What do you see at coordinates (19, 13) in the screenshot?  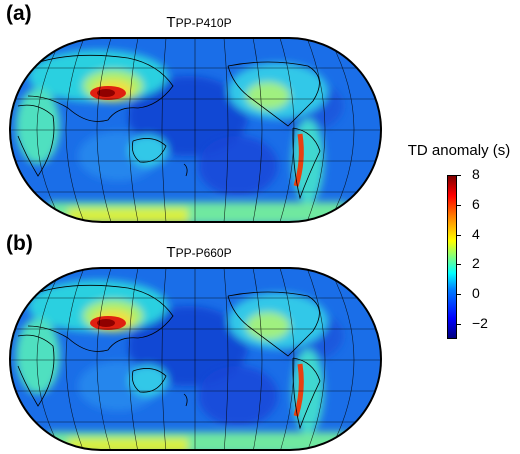 I see `panel-a-label: (a)` at bounding box center [19, 13].